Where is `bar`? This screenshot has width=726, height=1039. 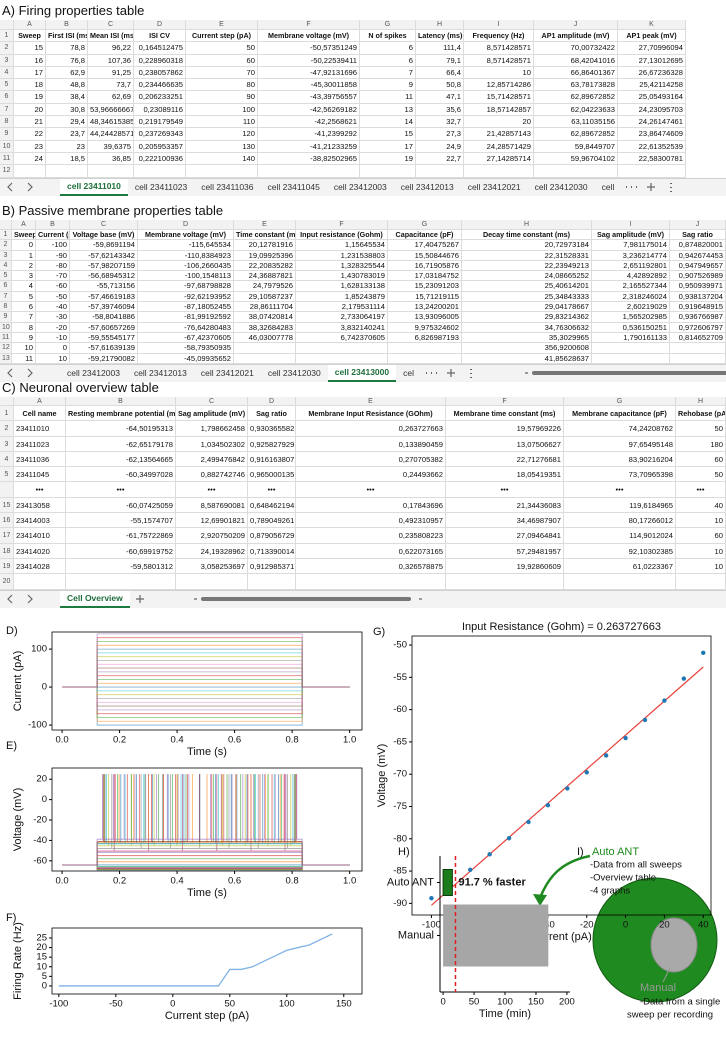
bar is located at coordinates (447, 882).